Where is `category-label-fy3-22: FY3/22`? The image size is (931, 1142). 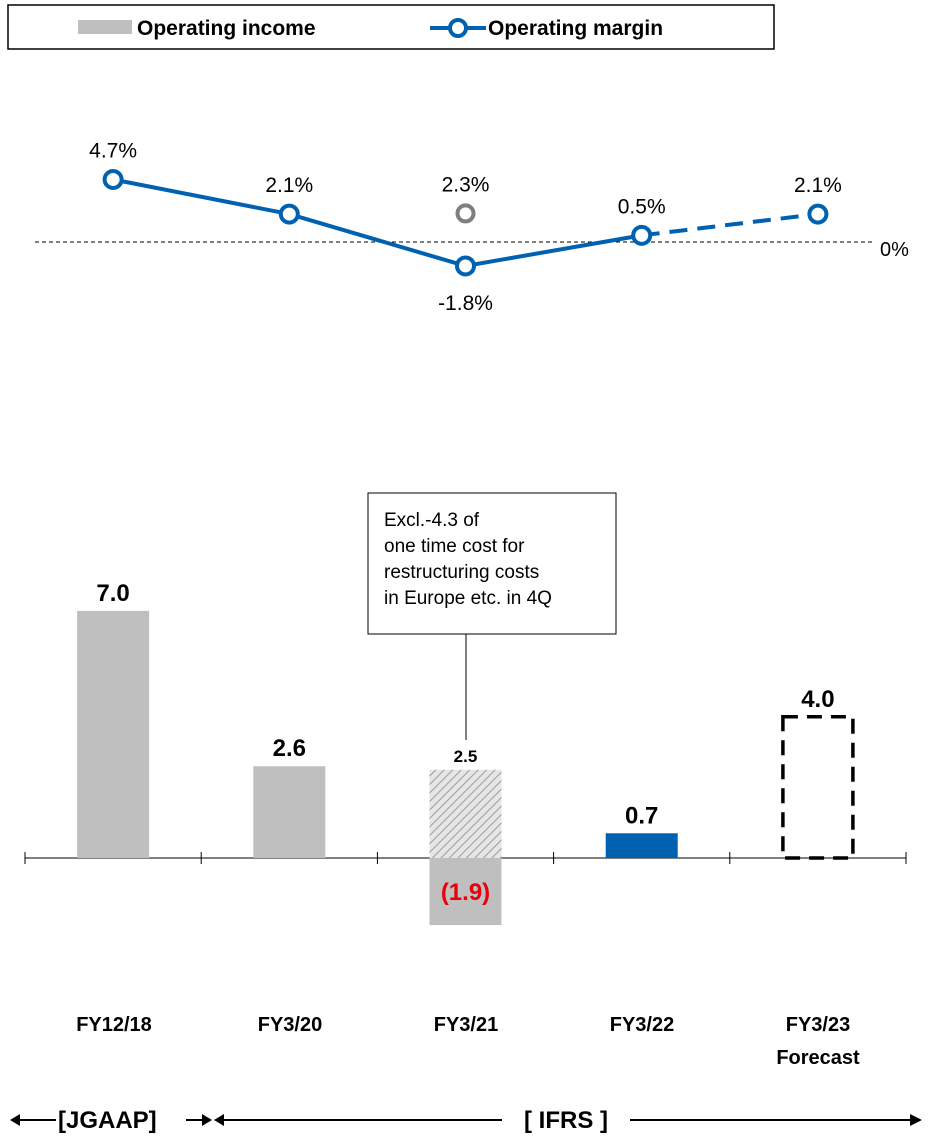 category-label-fy3-22: FY3/22 is located at coordinates (642, 1025).